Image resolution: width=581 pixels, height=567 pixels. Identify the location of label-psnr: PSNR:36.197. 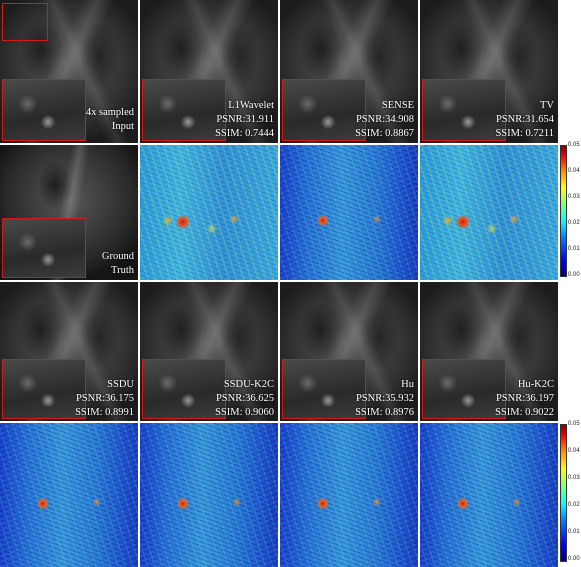
(524, 398).